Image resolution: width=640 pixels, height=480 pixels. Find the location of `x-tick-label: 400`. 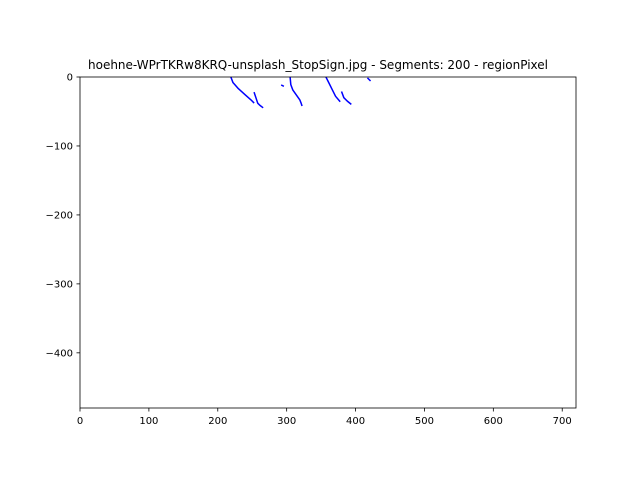

x-tick-label: 400 is located at coordinates (355, 421).